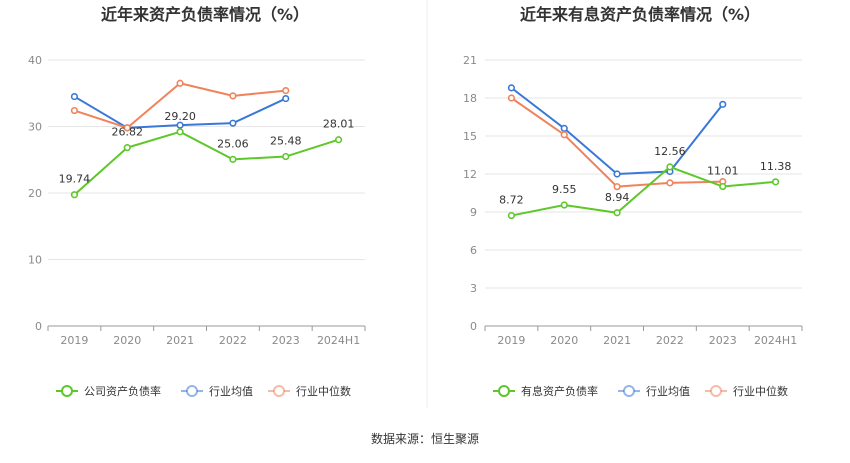 Image resolution: width=850 pixels, height=463 pixels. I want to click on data-label: 8.72, so click(511, 200).